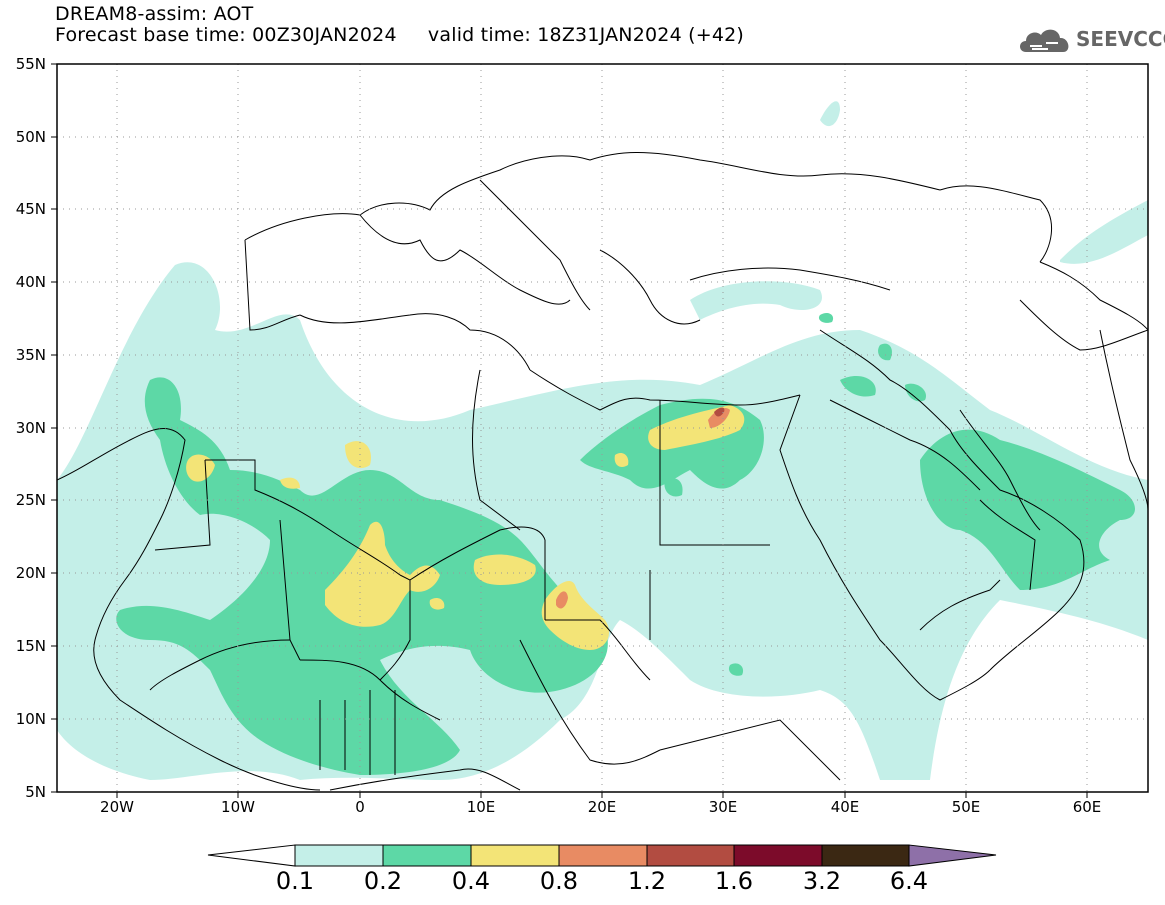 The height and width of the screenshot is (905, 1165). I want to click on logo-text: SEEVCCC, so click(1120, 39).